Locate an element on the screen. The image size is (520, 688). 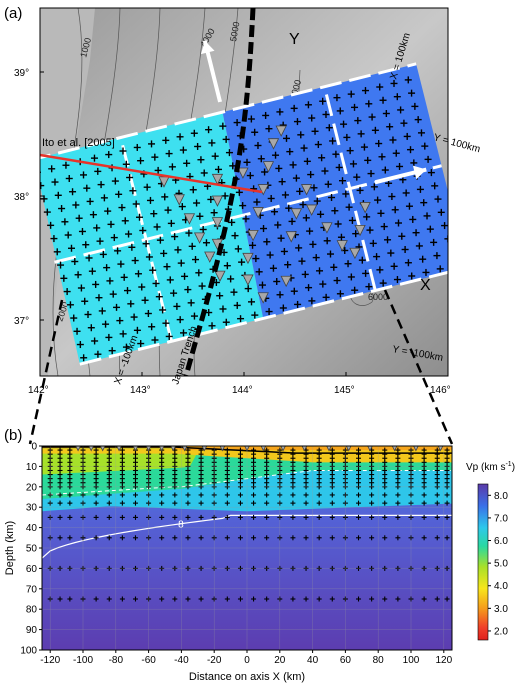
y-tick-label: 40 is located at coordinates (32, 528).